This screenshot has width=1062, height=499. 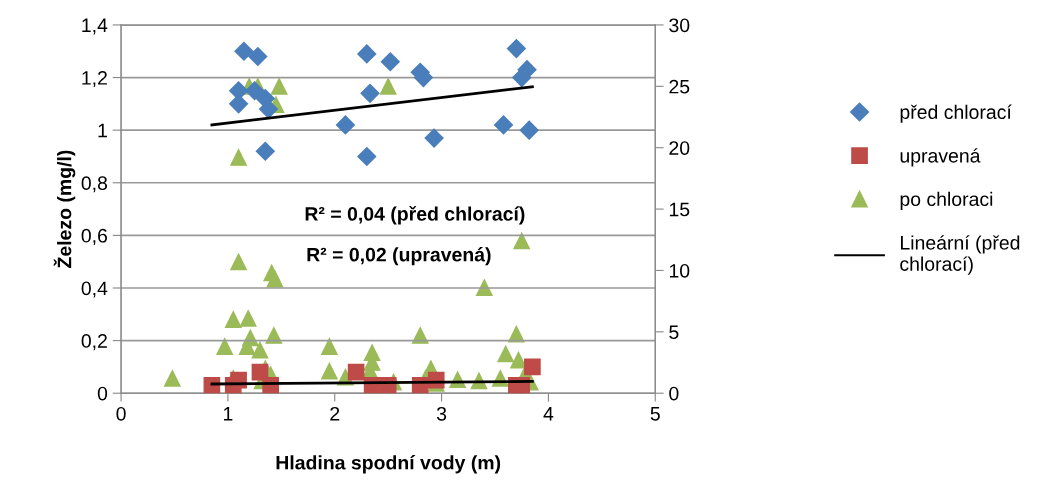 What do you see at coordinates (679, 209) in the screenshot?
I see `y2-tick-label: 15` at bounding box center [679, 209].